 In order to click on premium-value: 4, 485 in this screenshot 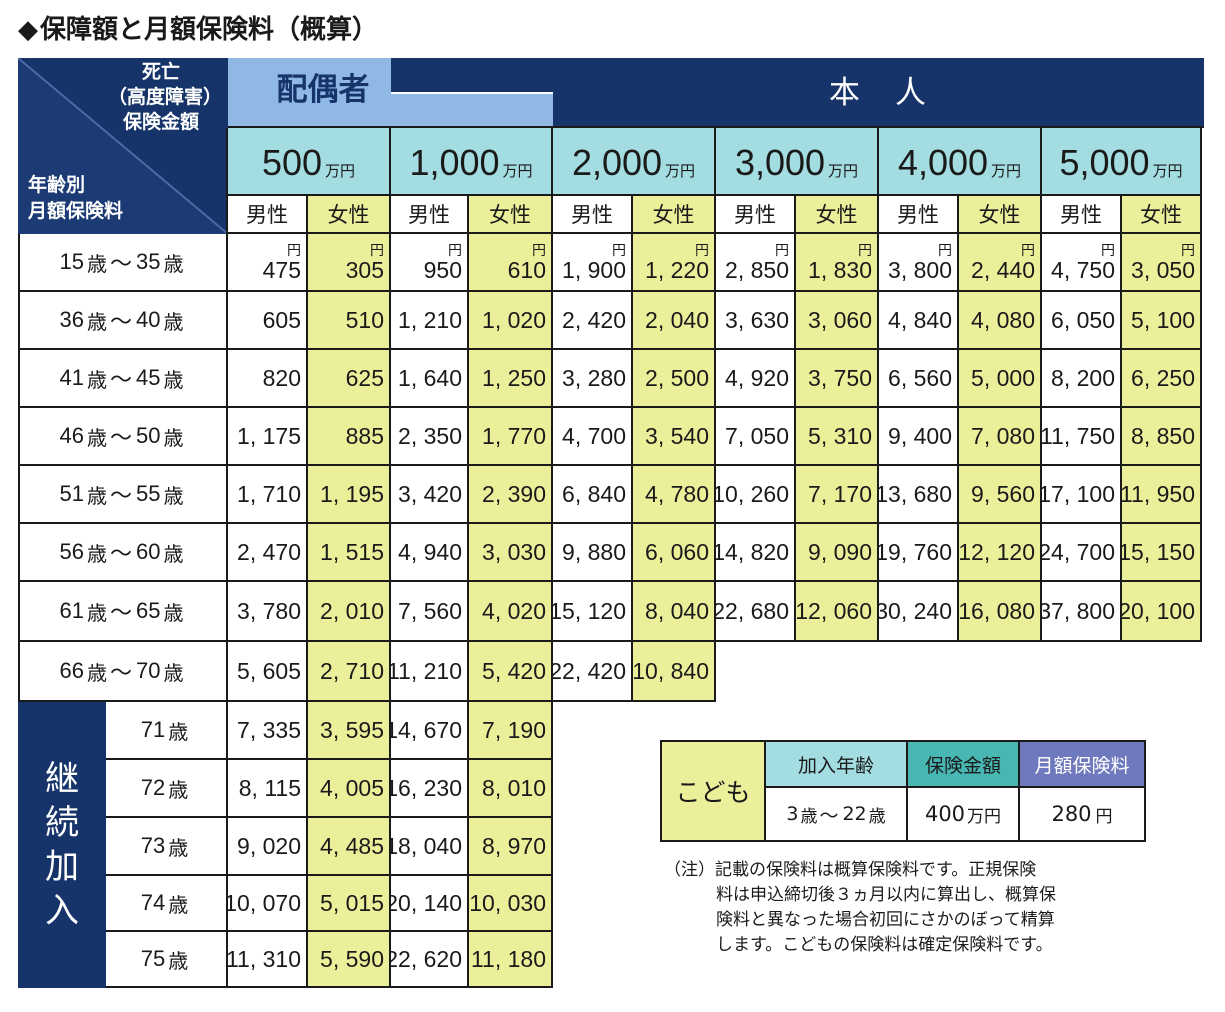, I will do `click(352, 845)`.